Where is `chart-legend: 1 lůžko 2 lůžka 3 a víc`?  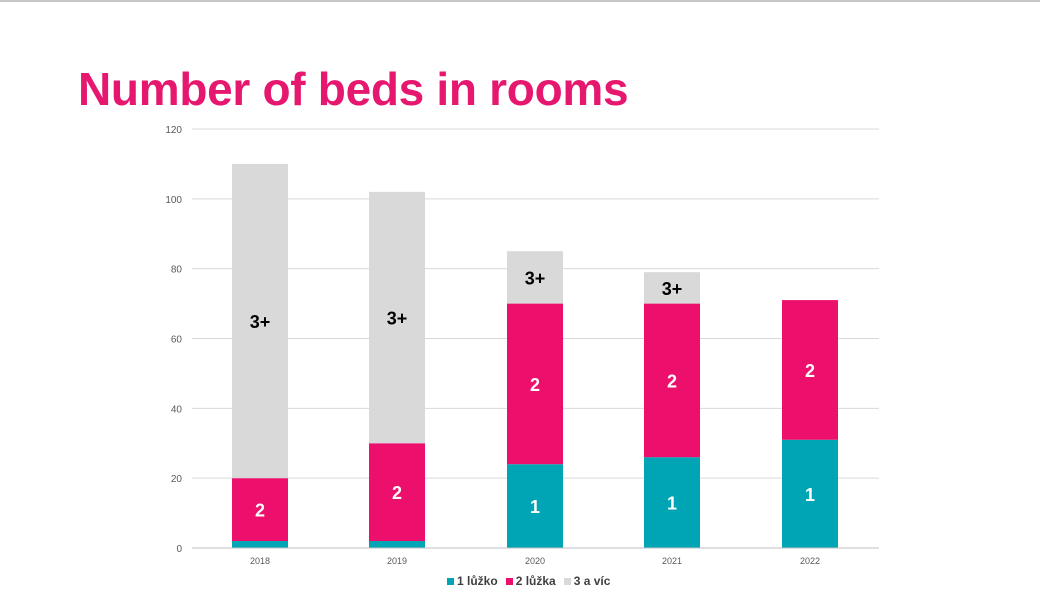 chart-legend: 1 lůžko 2 lůžka 3 a víc is located at coordinates (528, 581).